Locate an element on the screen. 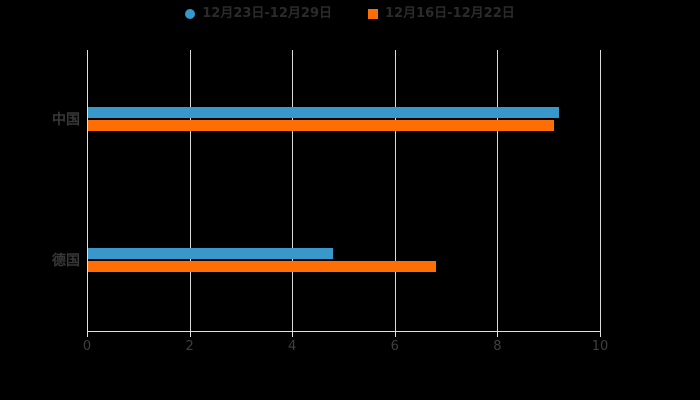 This screenshot has width=700, height=400. y-axis-category-label-0: 中国 is located at coordinates (66, 120).